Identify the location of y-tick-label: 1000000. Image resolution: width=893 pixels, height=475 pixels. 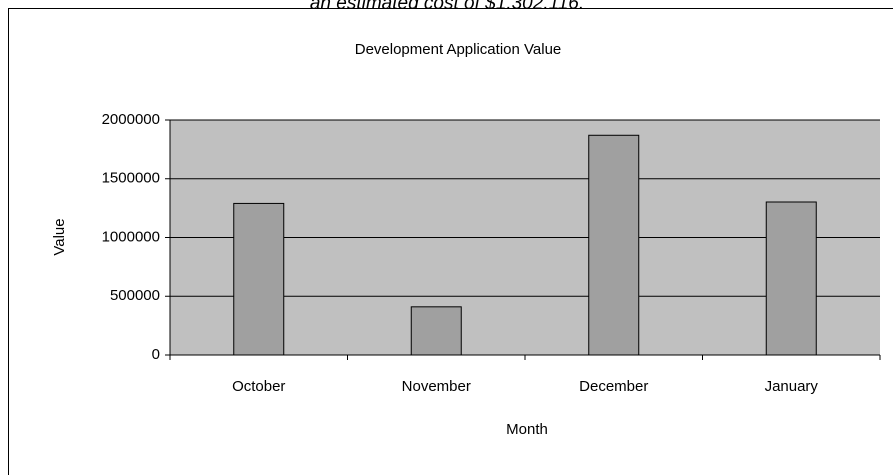
(131, 236).